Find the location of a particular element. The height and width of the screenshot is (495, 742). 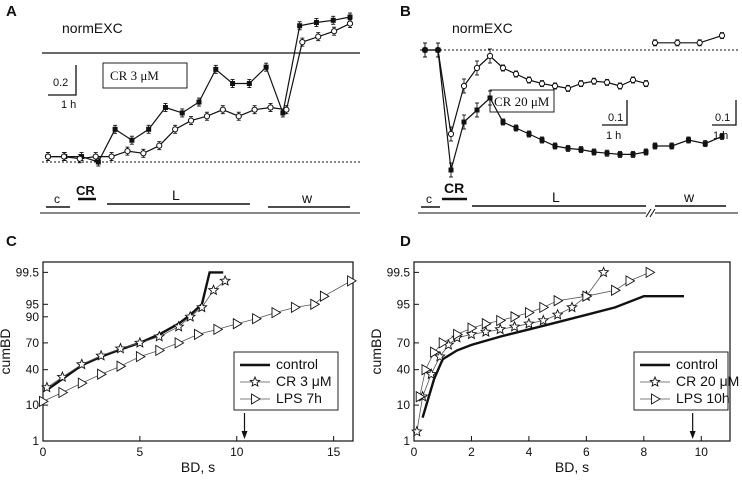

x-tick-label-d-6: 6 is located at coordinates (586, 452).